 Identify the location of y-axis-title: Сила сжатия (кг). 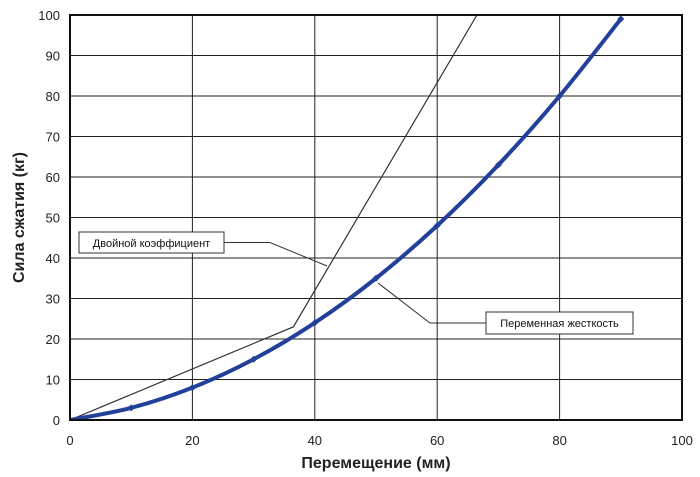
(19, 217).